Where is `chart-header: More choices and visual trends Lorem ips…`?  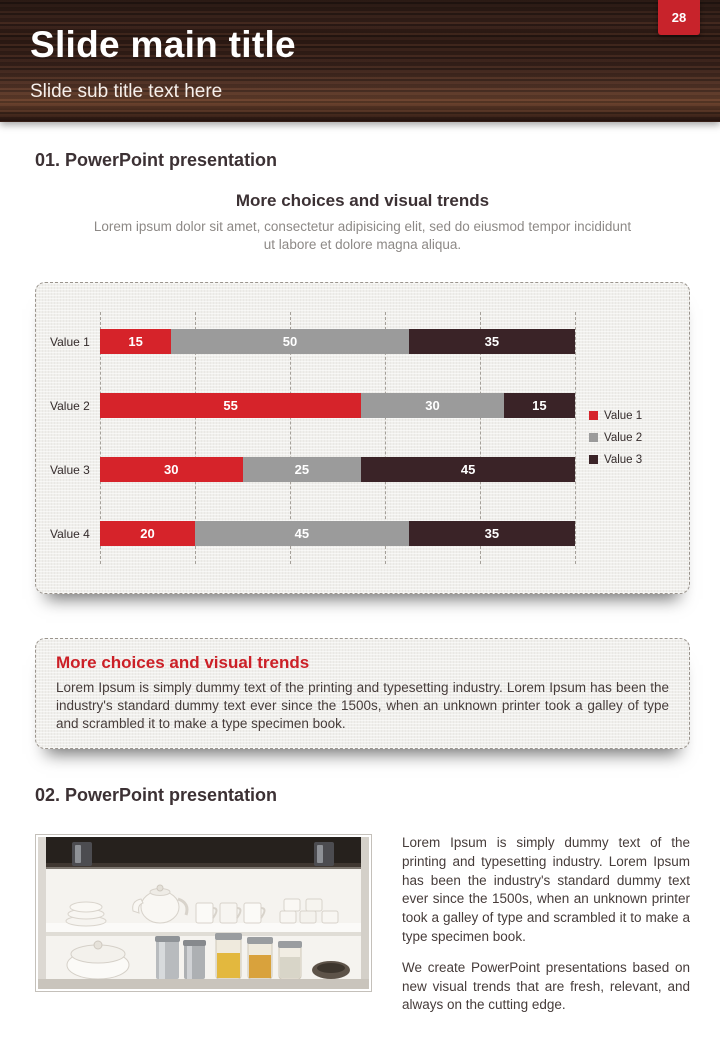 chart-header: More choices and visual trends Lorem ips… is located at coordinates (362, 222).